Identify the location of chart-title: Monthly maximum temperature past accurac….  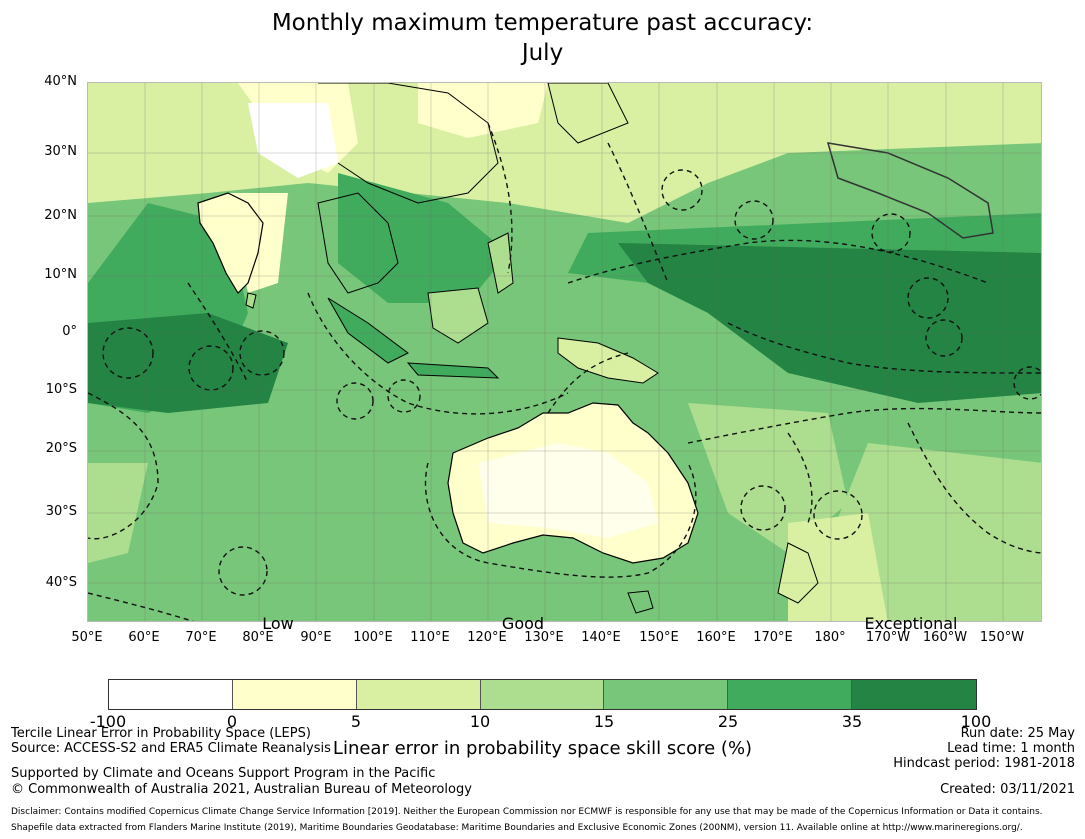
(542, 38).